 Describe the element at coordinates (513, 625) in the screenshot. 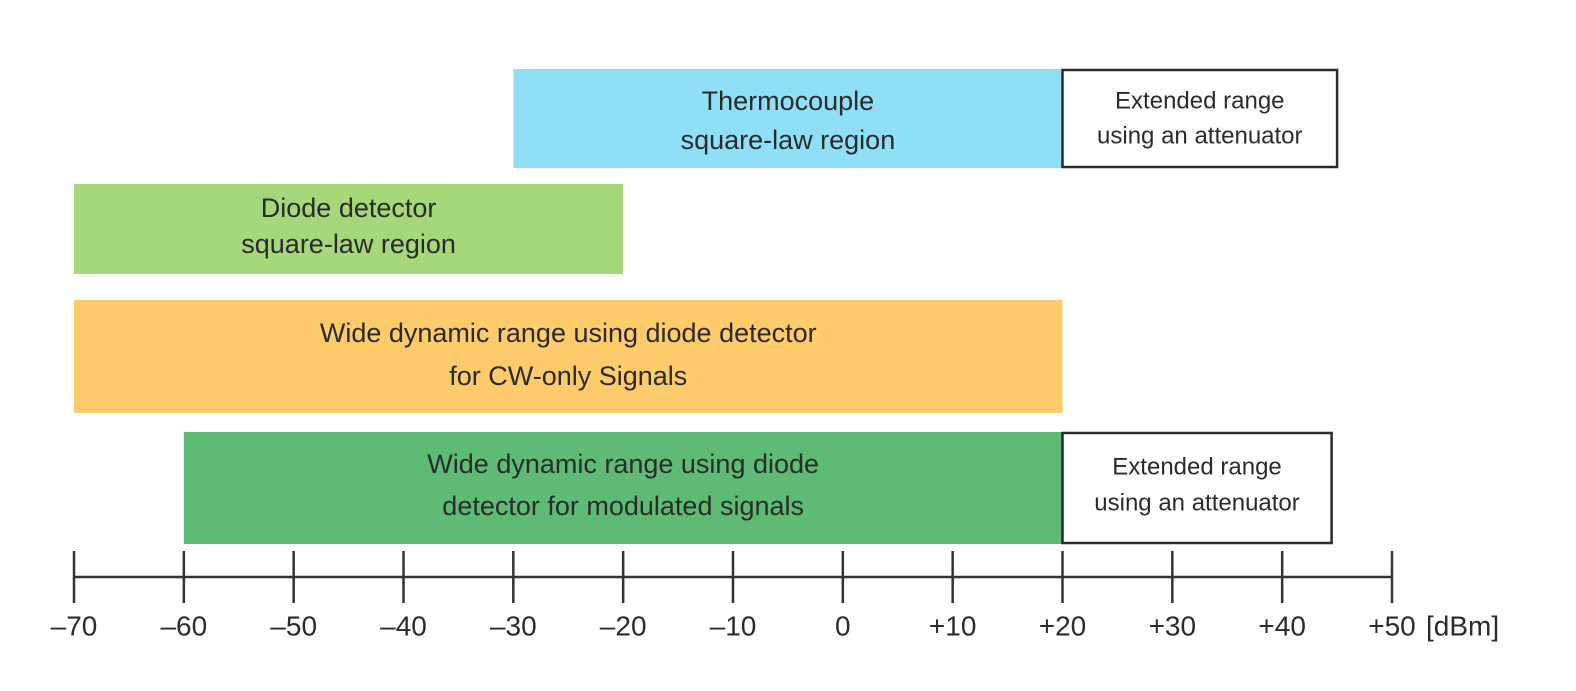

I see `tick-label: –30` at that location.